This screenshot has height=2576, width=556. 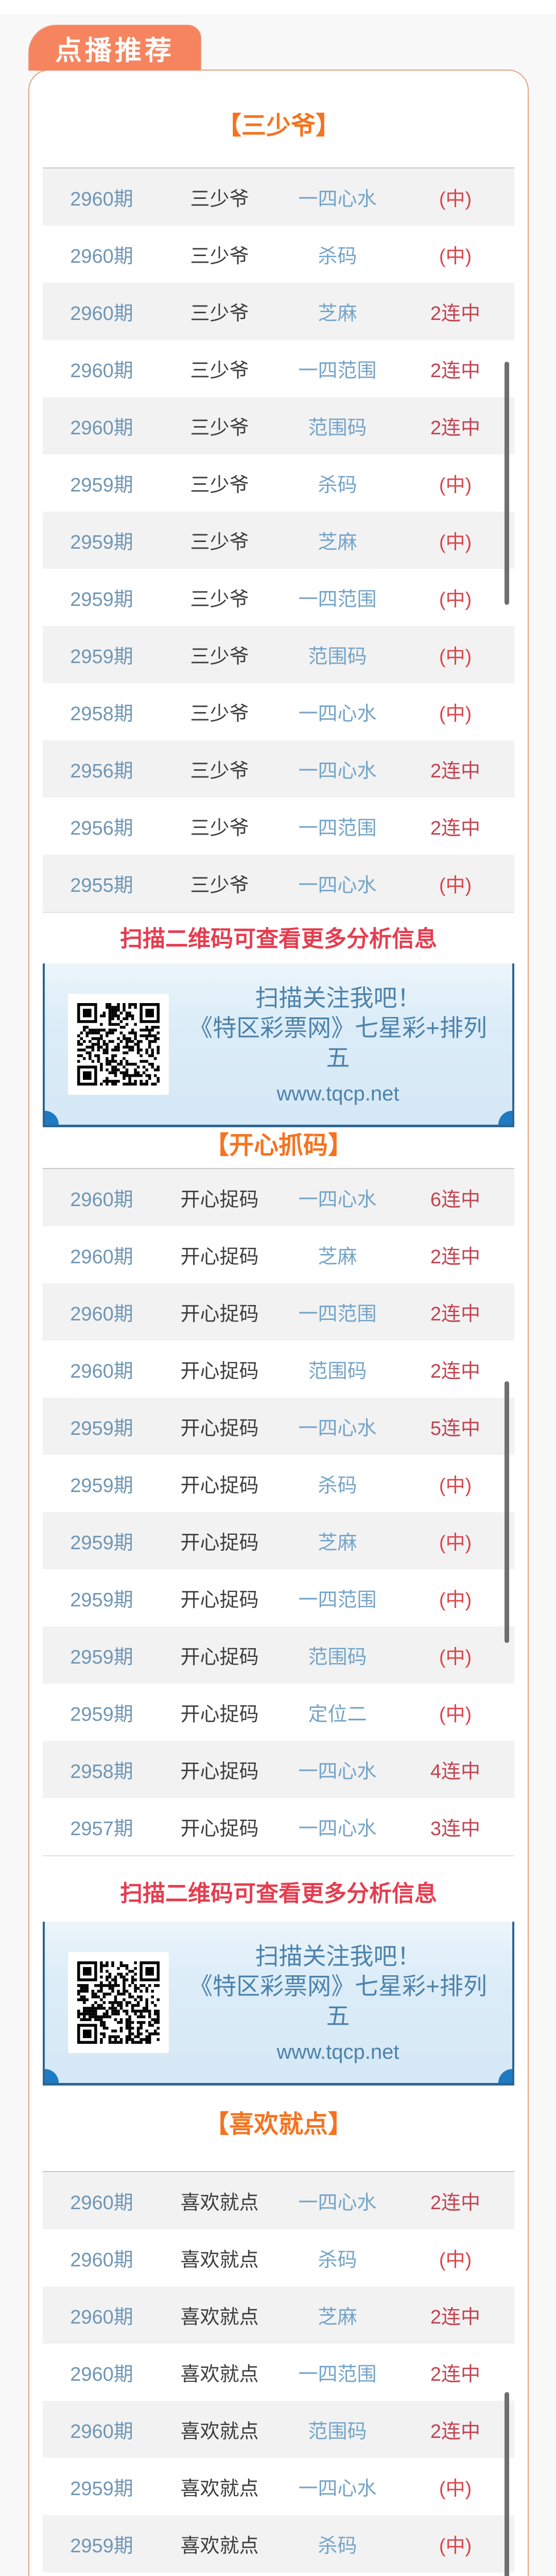 What do you see at coordinates (278, 126) in the screenshot?
I see `section-title: 【三少爷】` at bounding box center [278, 126].